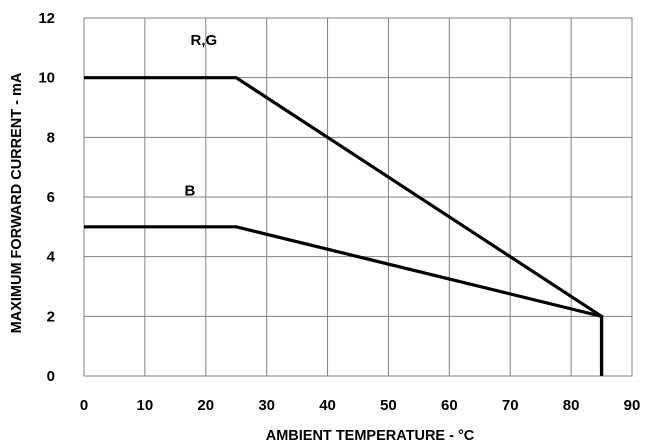 The height and width of the screenshot is (445, 645). Describe the element at coordinates (51, 376) in the screenshot. I see `y-tick-label: 0` at that location.